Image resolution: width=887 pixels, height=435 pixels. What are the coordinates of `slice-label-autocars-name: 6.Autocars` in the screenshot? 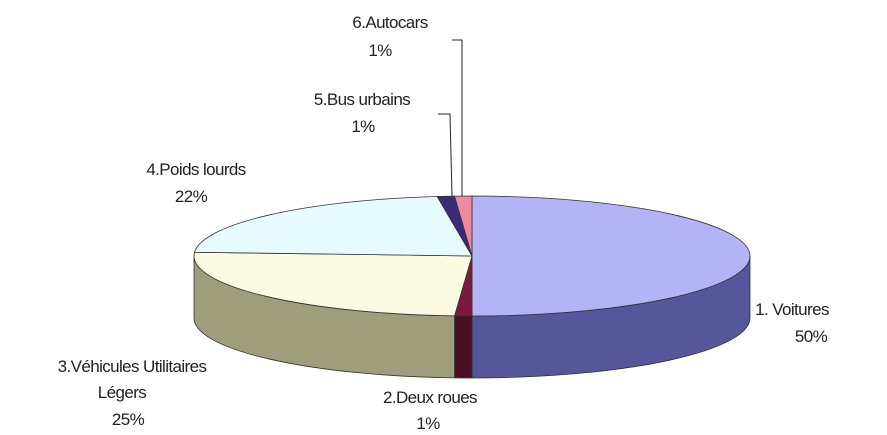 It's located at (389, 22).